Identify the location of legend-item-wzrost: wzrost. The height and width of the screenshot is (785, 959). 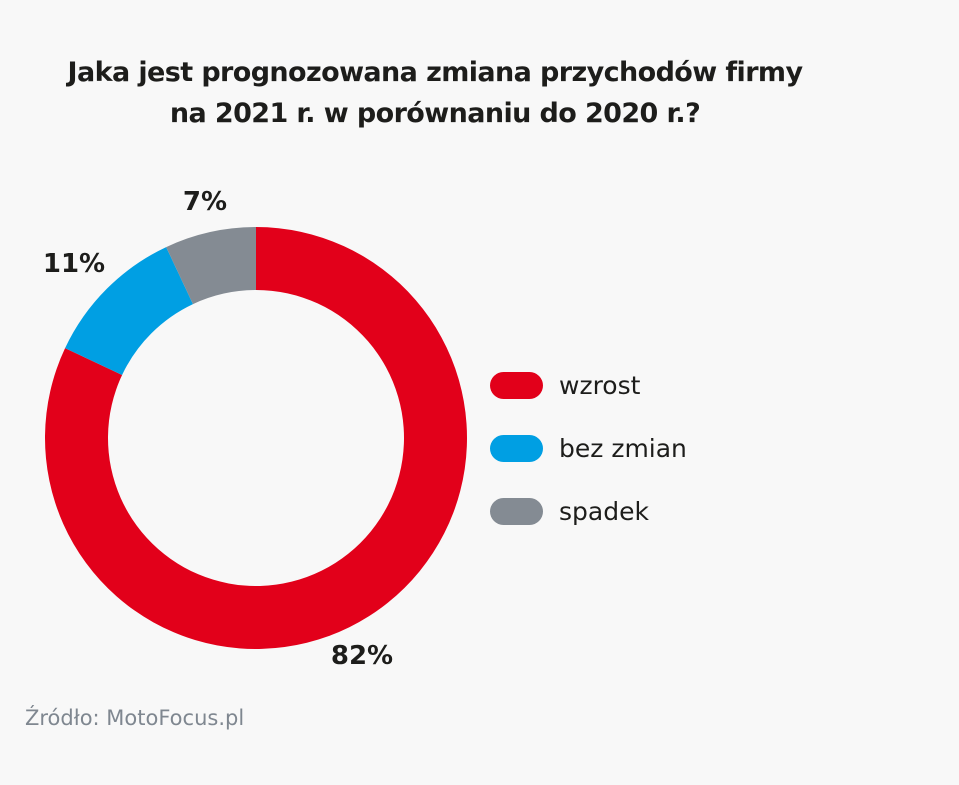
(588, 385).